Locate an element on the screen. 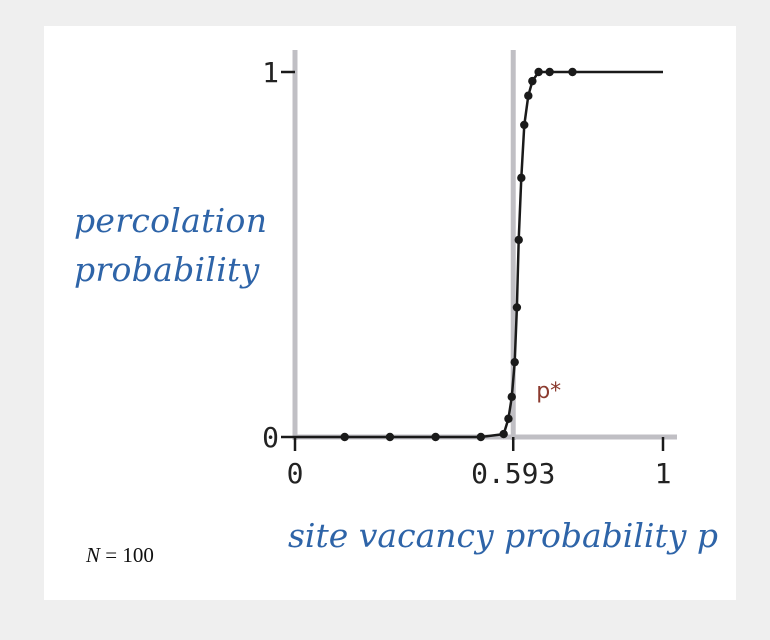 The width and height of the screenshot is (770, 640). x-tick-label: 1 is located at coordinates (663, 473).